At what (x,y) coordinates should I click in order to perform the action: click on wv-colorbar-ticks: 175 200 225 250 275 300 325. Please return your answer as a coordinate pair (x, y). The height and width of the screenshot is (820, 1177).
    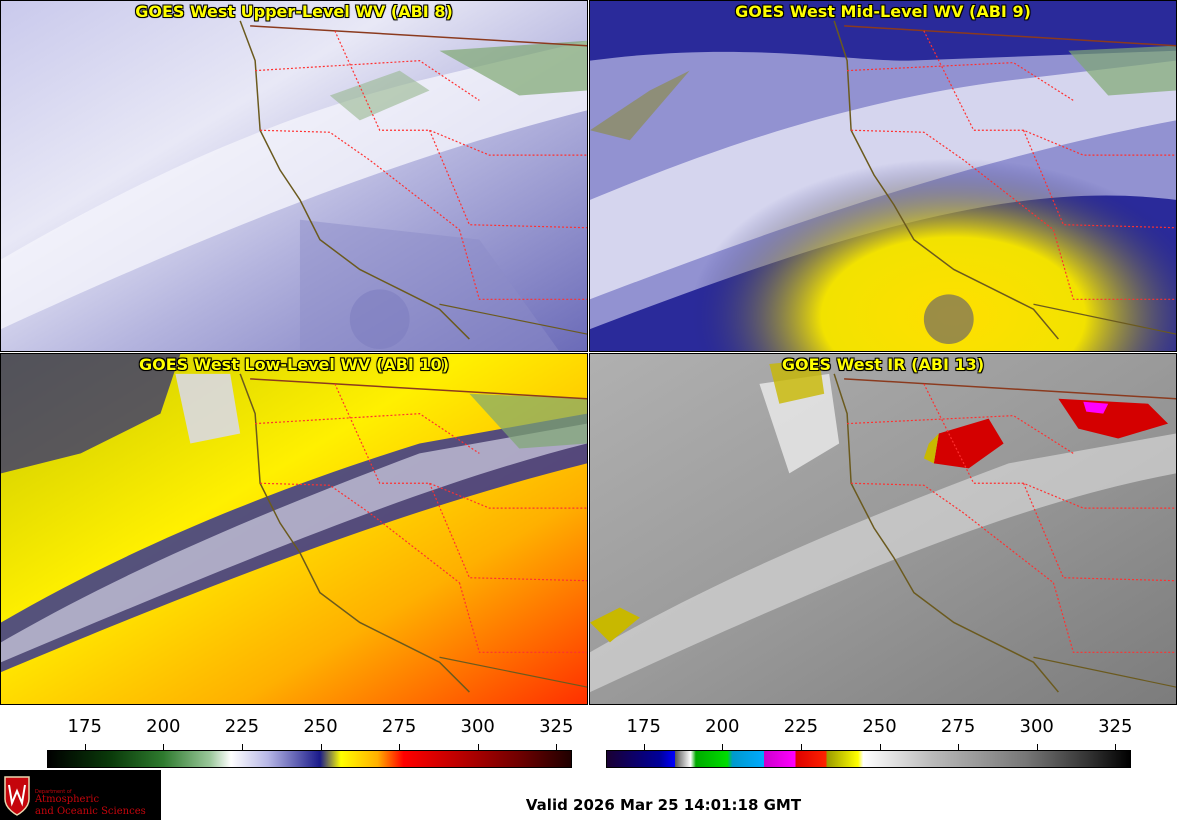
    Looking at the image, I should click on (310, 728).